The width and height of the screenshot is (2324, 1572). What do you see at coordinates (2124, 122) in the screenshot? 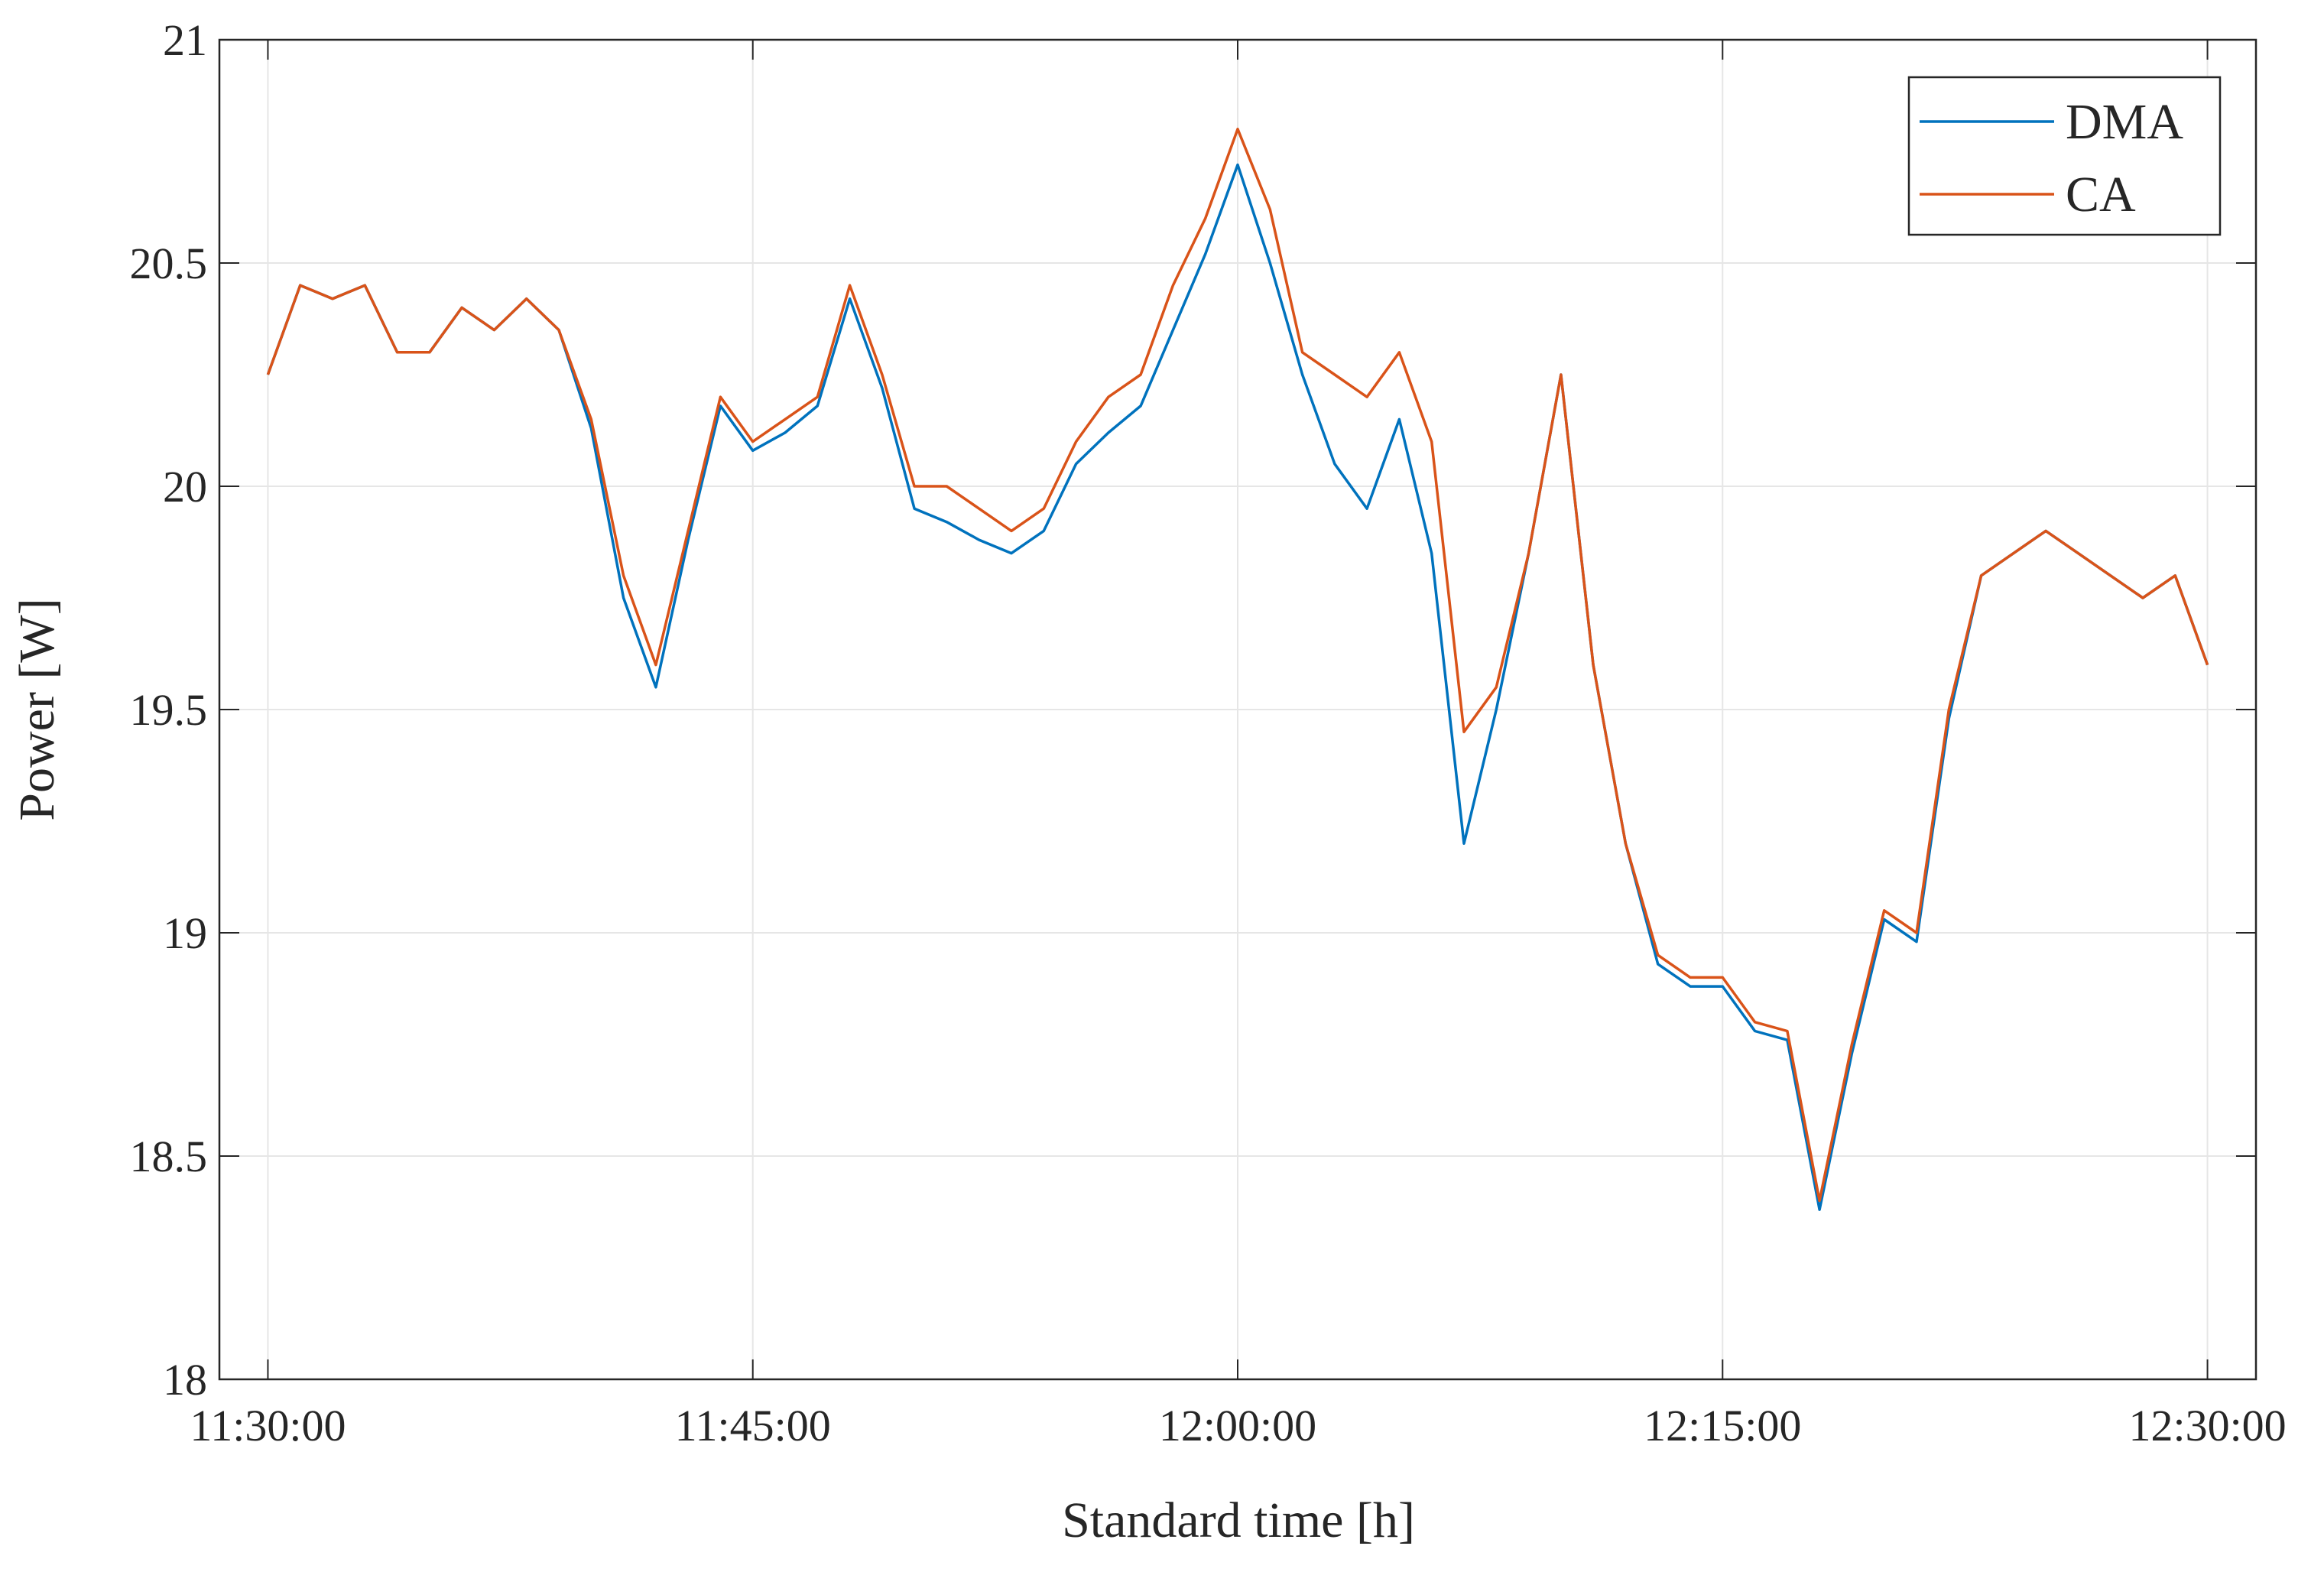
I see `legend-label: DMA` at bounding box center [2124, 122].